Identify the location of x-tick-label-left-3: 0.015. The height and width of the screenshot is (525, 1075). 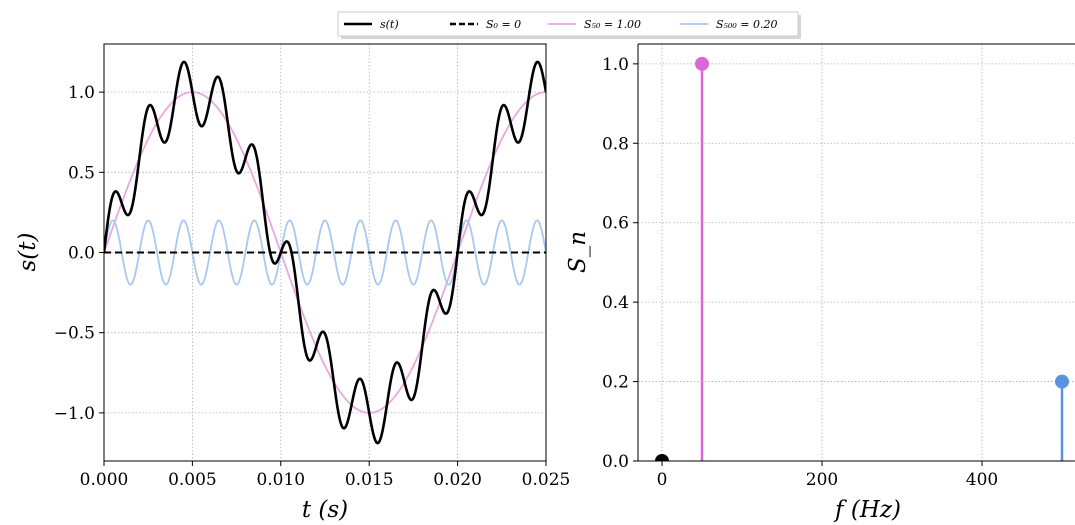
(369, 480).